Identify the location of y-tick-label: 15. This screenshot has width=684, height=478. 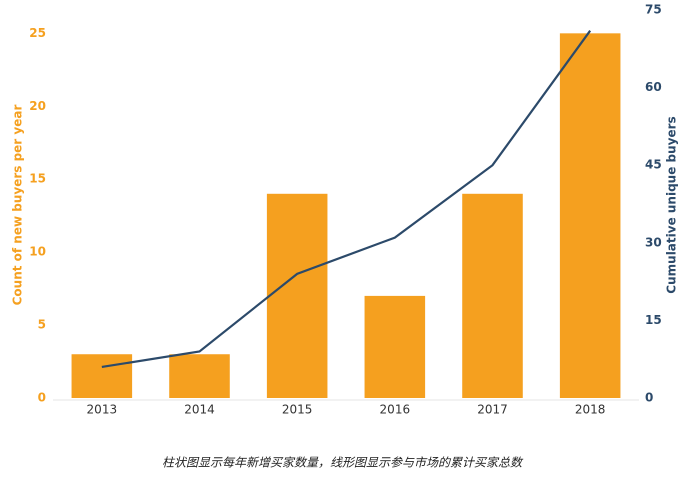
(37, 179).